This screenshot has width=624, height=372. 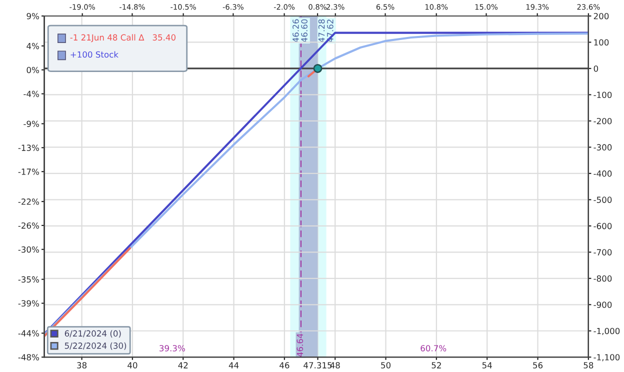 What do you see at coordinates (321, 30) in the screenshot?
I see `ref-line-label: 47.28` at bounding box center [321, 30].